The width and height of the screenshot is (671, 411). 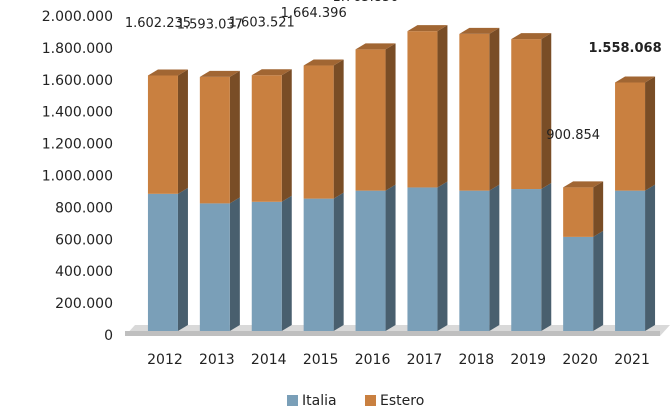 I want to click on x-tick-label: 2017, so click(x=425, y=360).